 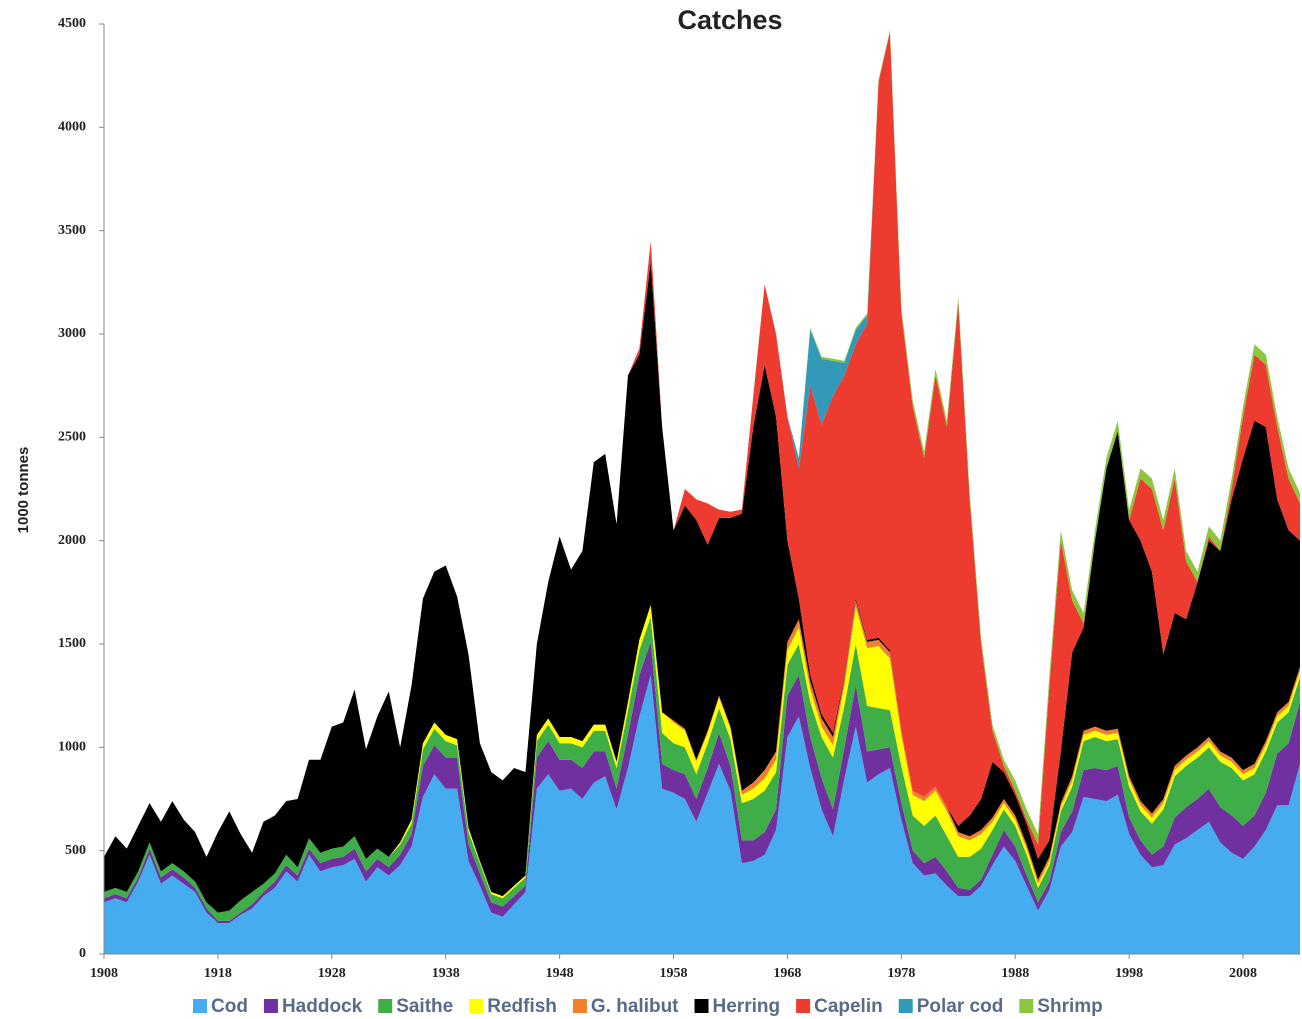 What do you see at coordinates (72, 643) in the screenshot?
I see `y-tick-label: 1500` at bounding box center [72, 643].